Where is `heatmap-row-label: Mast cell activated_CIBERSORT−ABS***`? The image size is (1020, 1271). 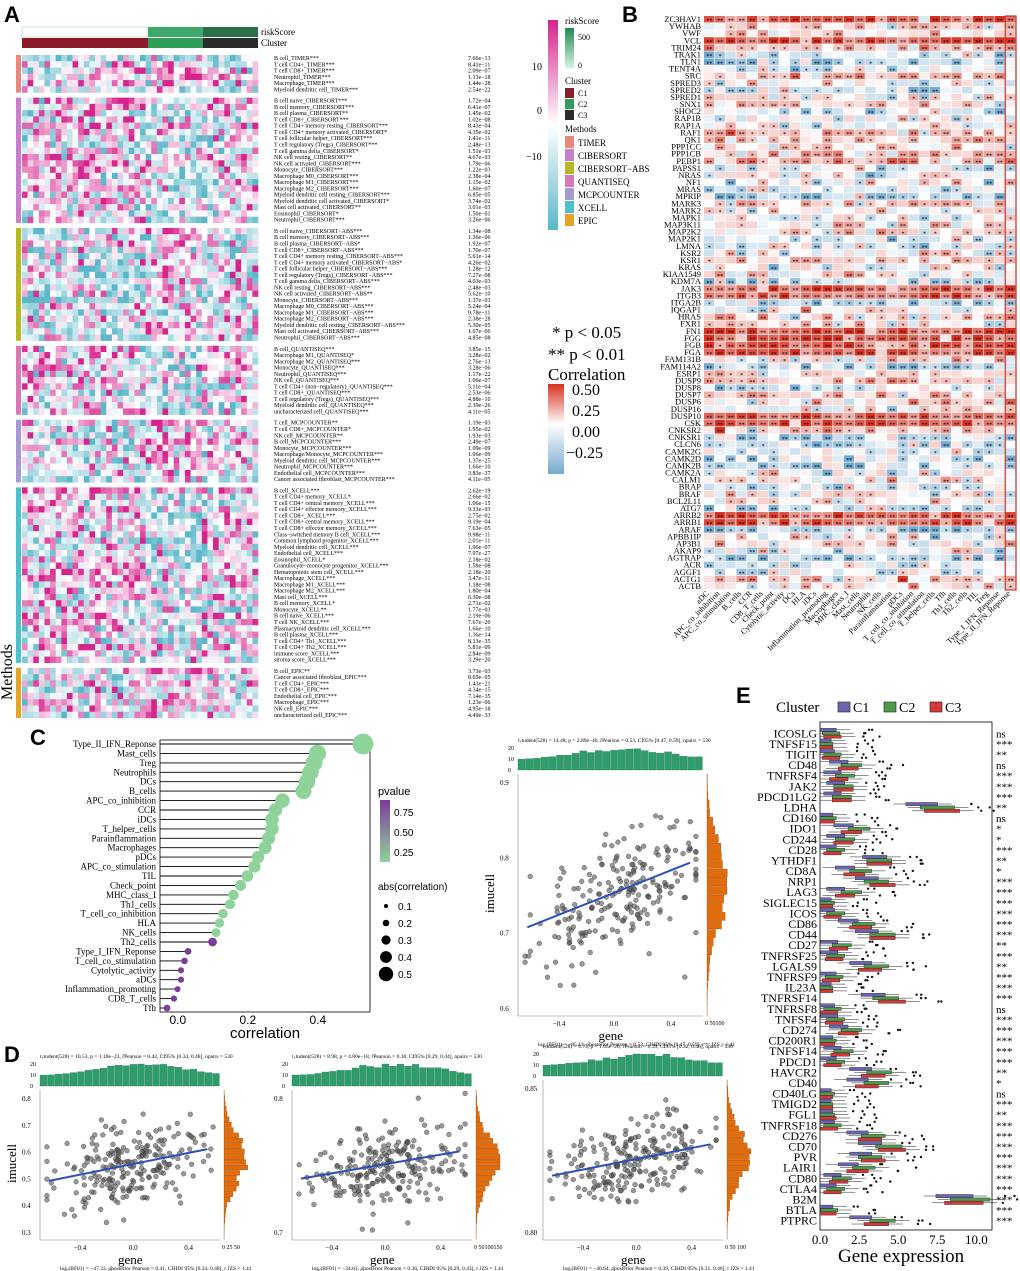
heatmap-row-label: Mast cell activated_CIBERSORT−ABS*** is located at coordinates (326, 332).